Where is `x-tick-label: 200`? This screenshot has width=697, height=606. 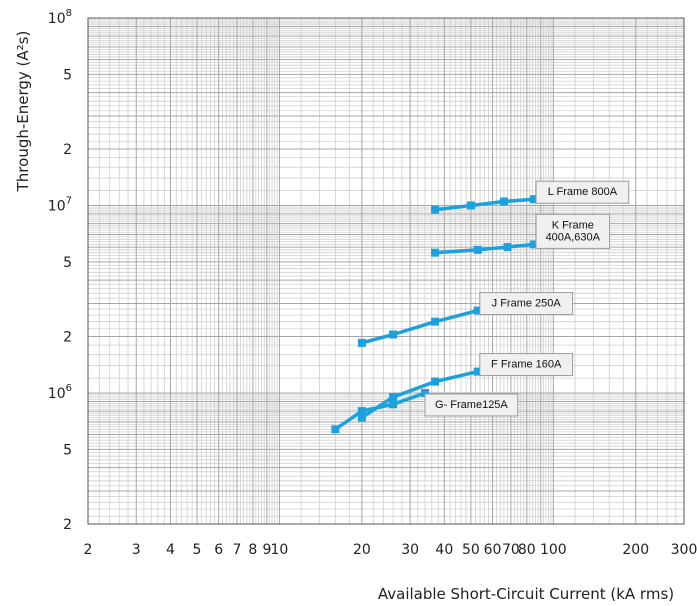 x-tick-label: 200 is located at coordinates (635, 550).